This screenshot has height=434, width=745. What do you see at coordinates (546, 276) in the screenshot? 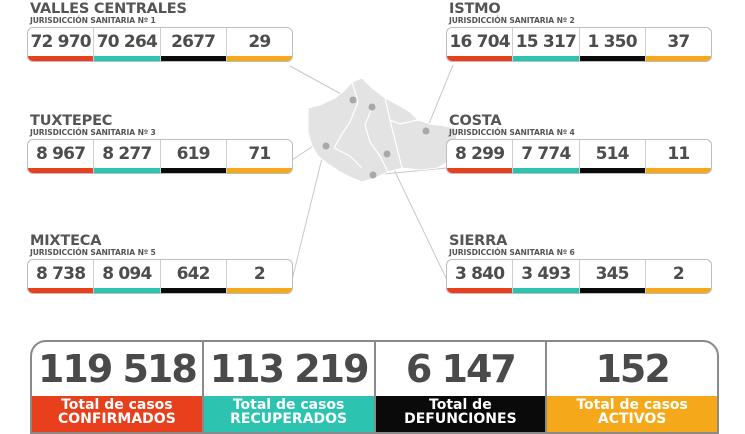
I see `recovered-count: 3 493` at bounding box center [546, 276].